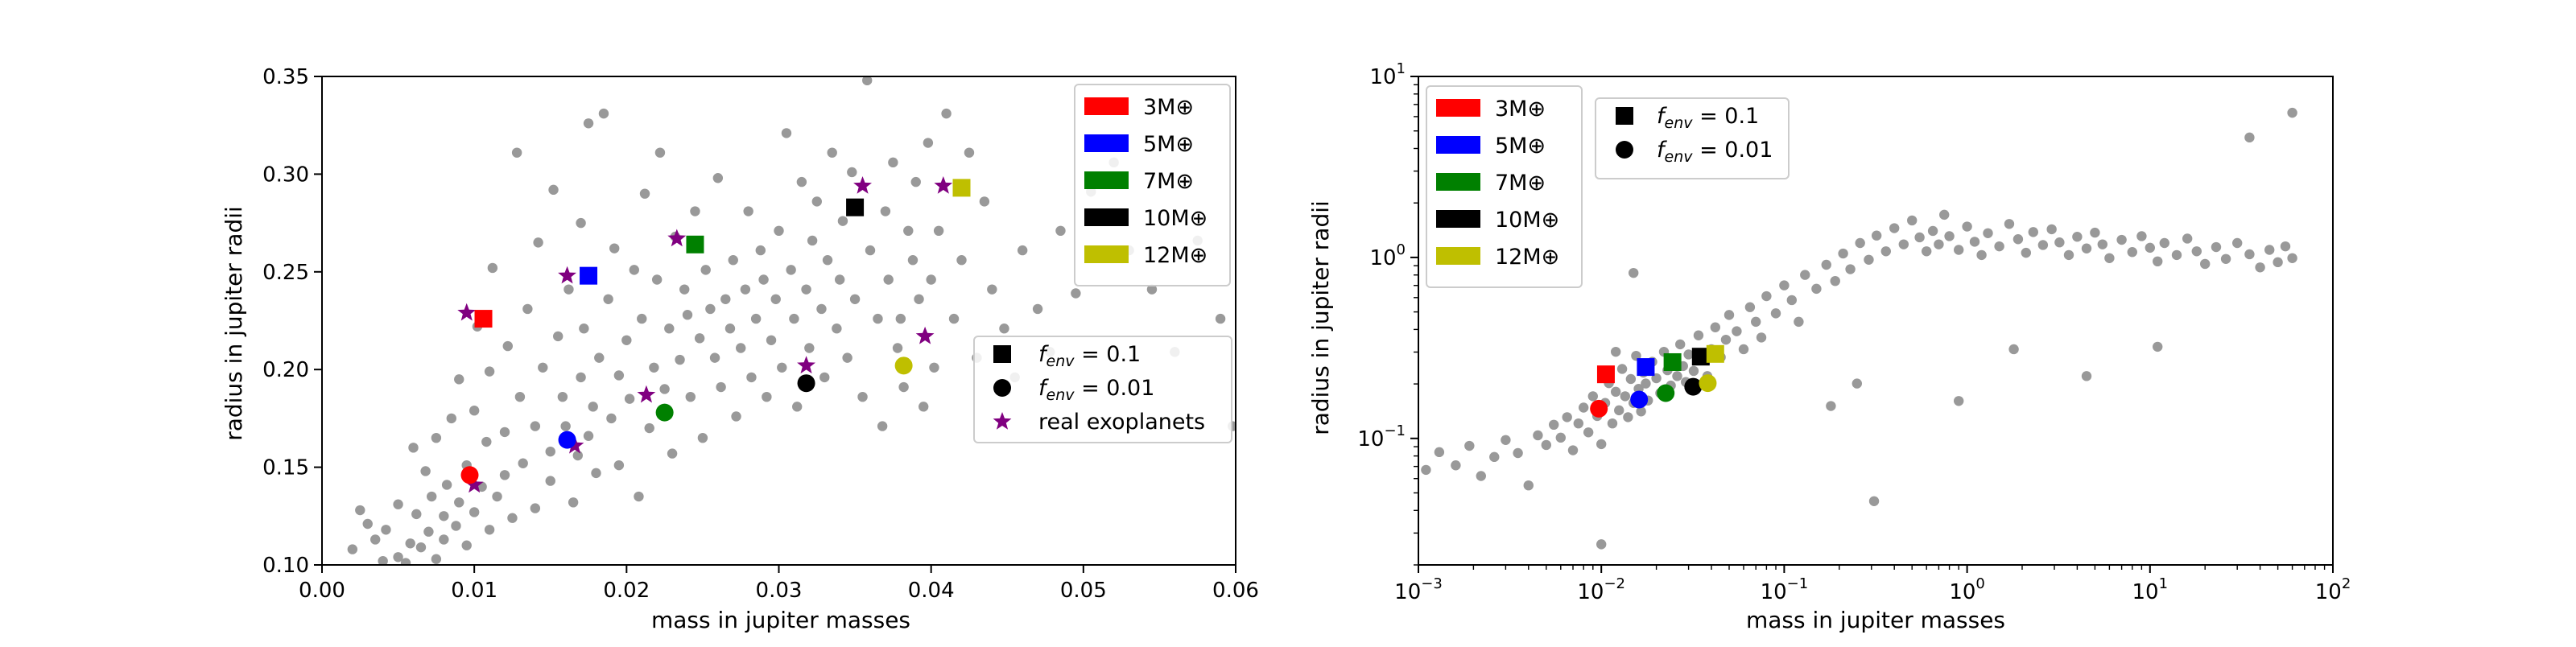 The height and width of the screenshot is (647, 2576). What do you see at coordinates (1527, 257) in the screenshot?
I see `right-legend-label: 12M⊕` at bounding box center [1527, 257].